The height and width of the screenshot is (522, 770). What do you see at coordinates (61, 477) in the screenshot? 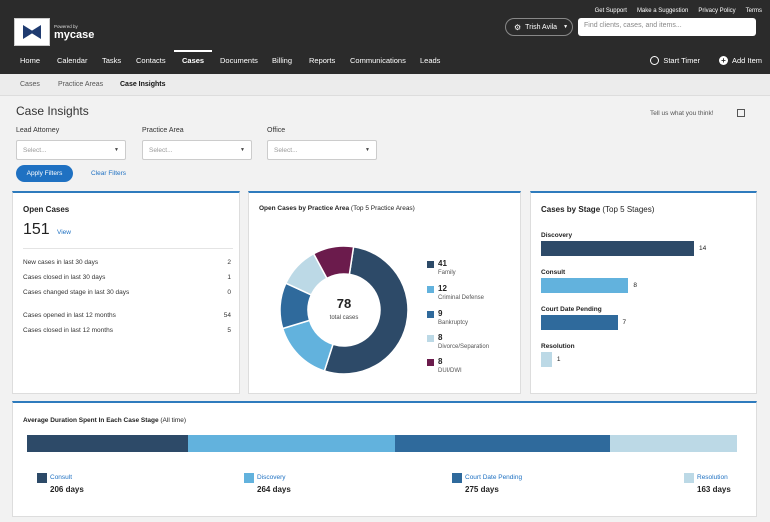
I see `legend-label: Consult` at bounding box center [61, 477].